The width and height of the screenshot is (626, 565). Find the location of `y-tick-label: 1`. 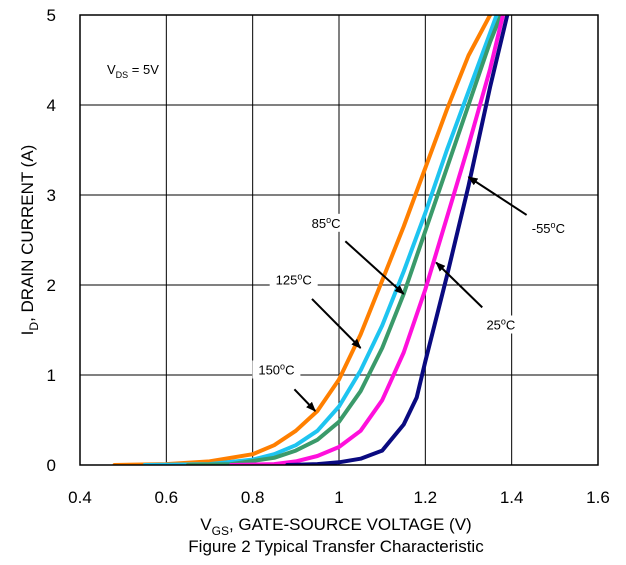

y-tick-label: 1 is located at coordinates (51, 375).